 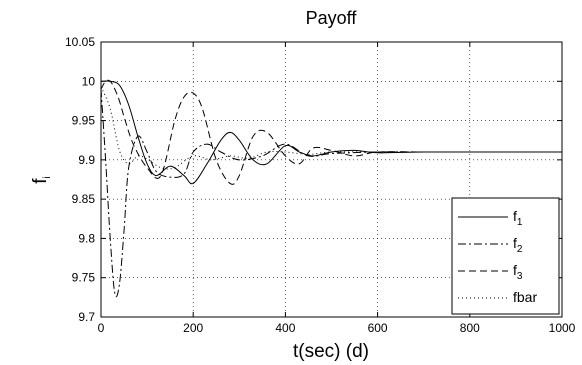 I want to click on x-tick-label: 600, so click(x=378, y=328).